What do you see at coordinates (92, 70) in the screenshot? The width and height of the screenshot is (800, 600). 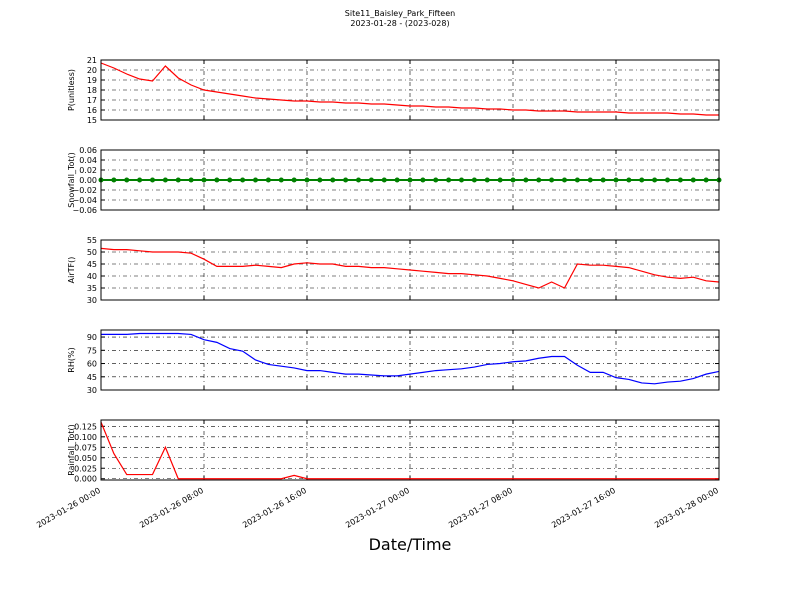 I see `y-tick-label: 20` at bounding box center [92, 70].